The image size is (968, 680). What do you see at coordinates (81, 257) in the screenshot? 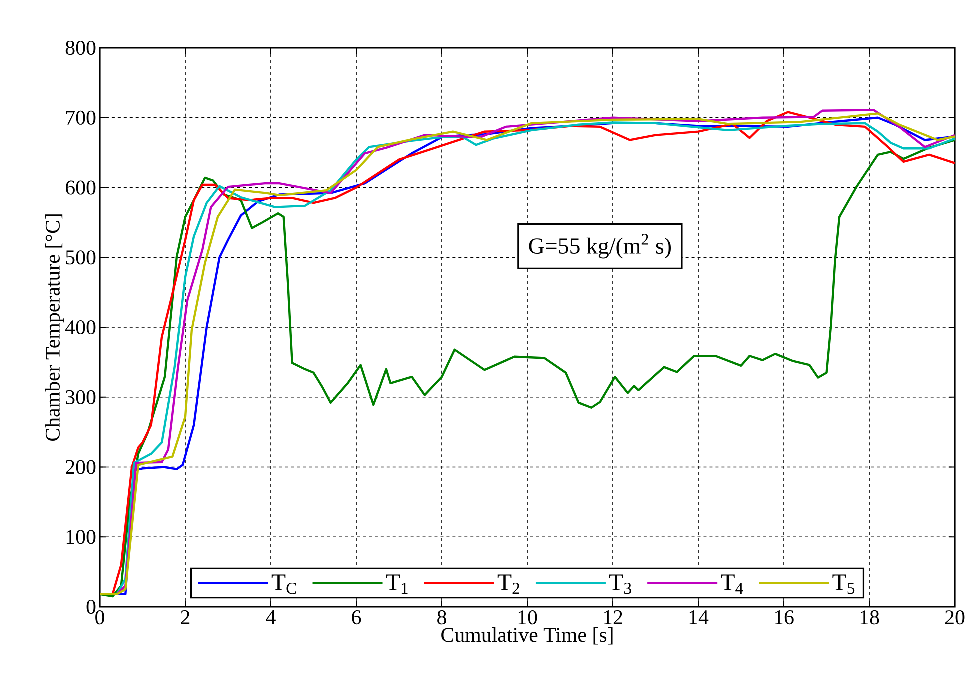
I see `y-tick-label: 500` at bounding box center [81, 257].